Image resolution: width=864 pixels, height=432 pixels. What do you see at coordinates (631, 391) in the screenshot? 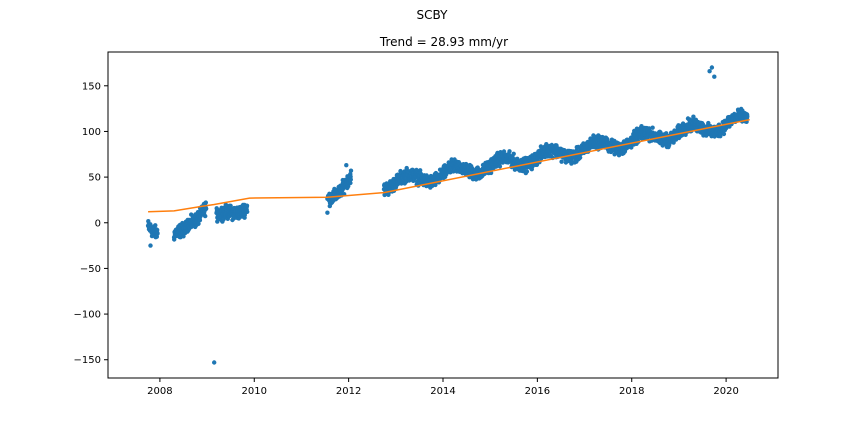
I see `x-tick-label: 2018` at bounding box center [631, 391].